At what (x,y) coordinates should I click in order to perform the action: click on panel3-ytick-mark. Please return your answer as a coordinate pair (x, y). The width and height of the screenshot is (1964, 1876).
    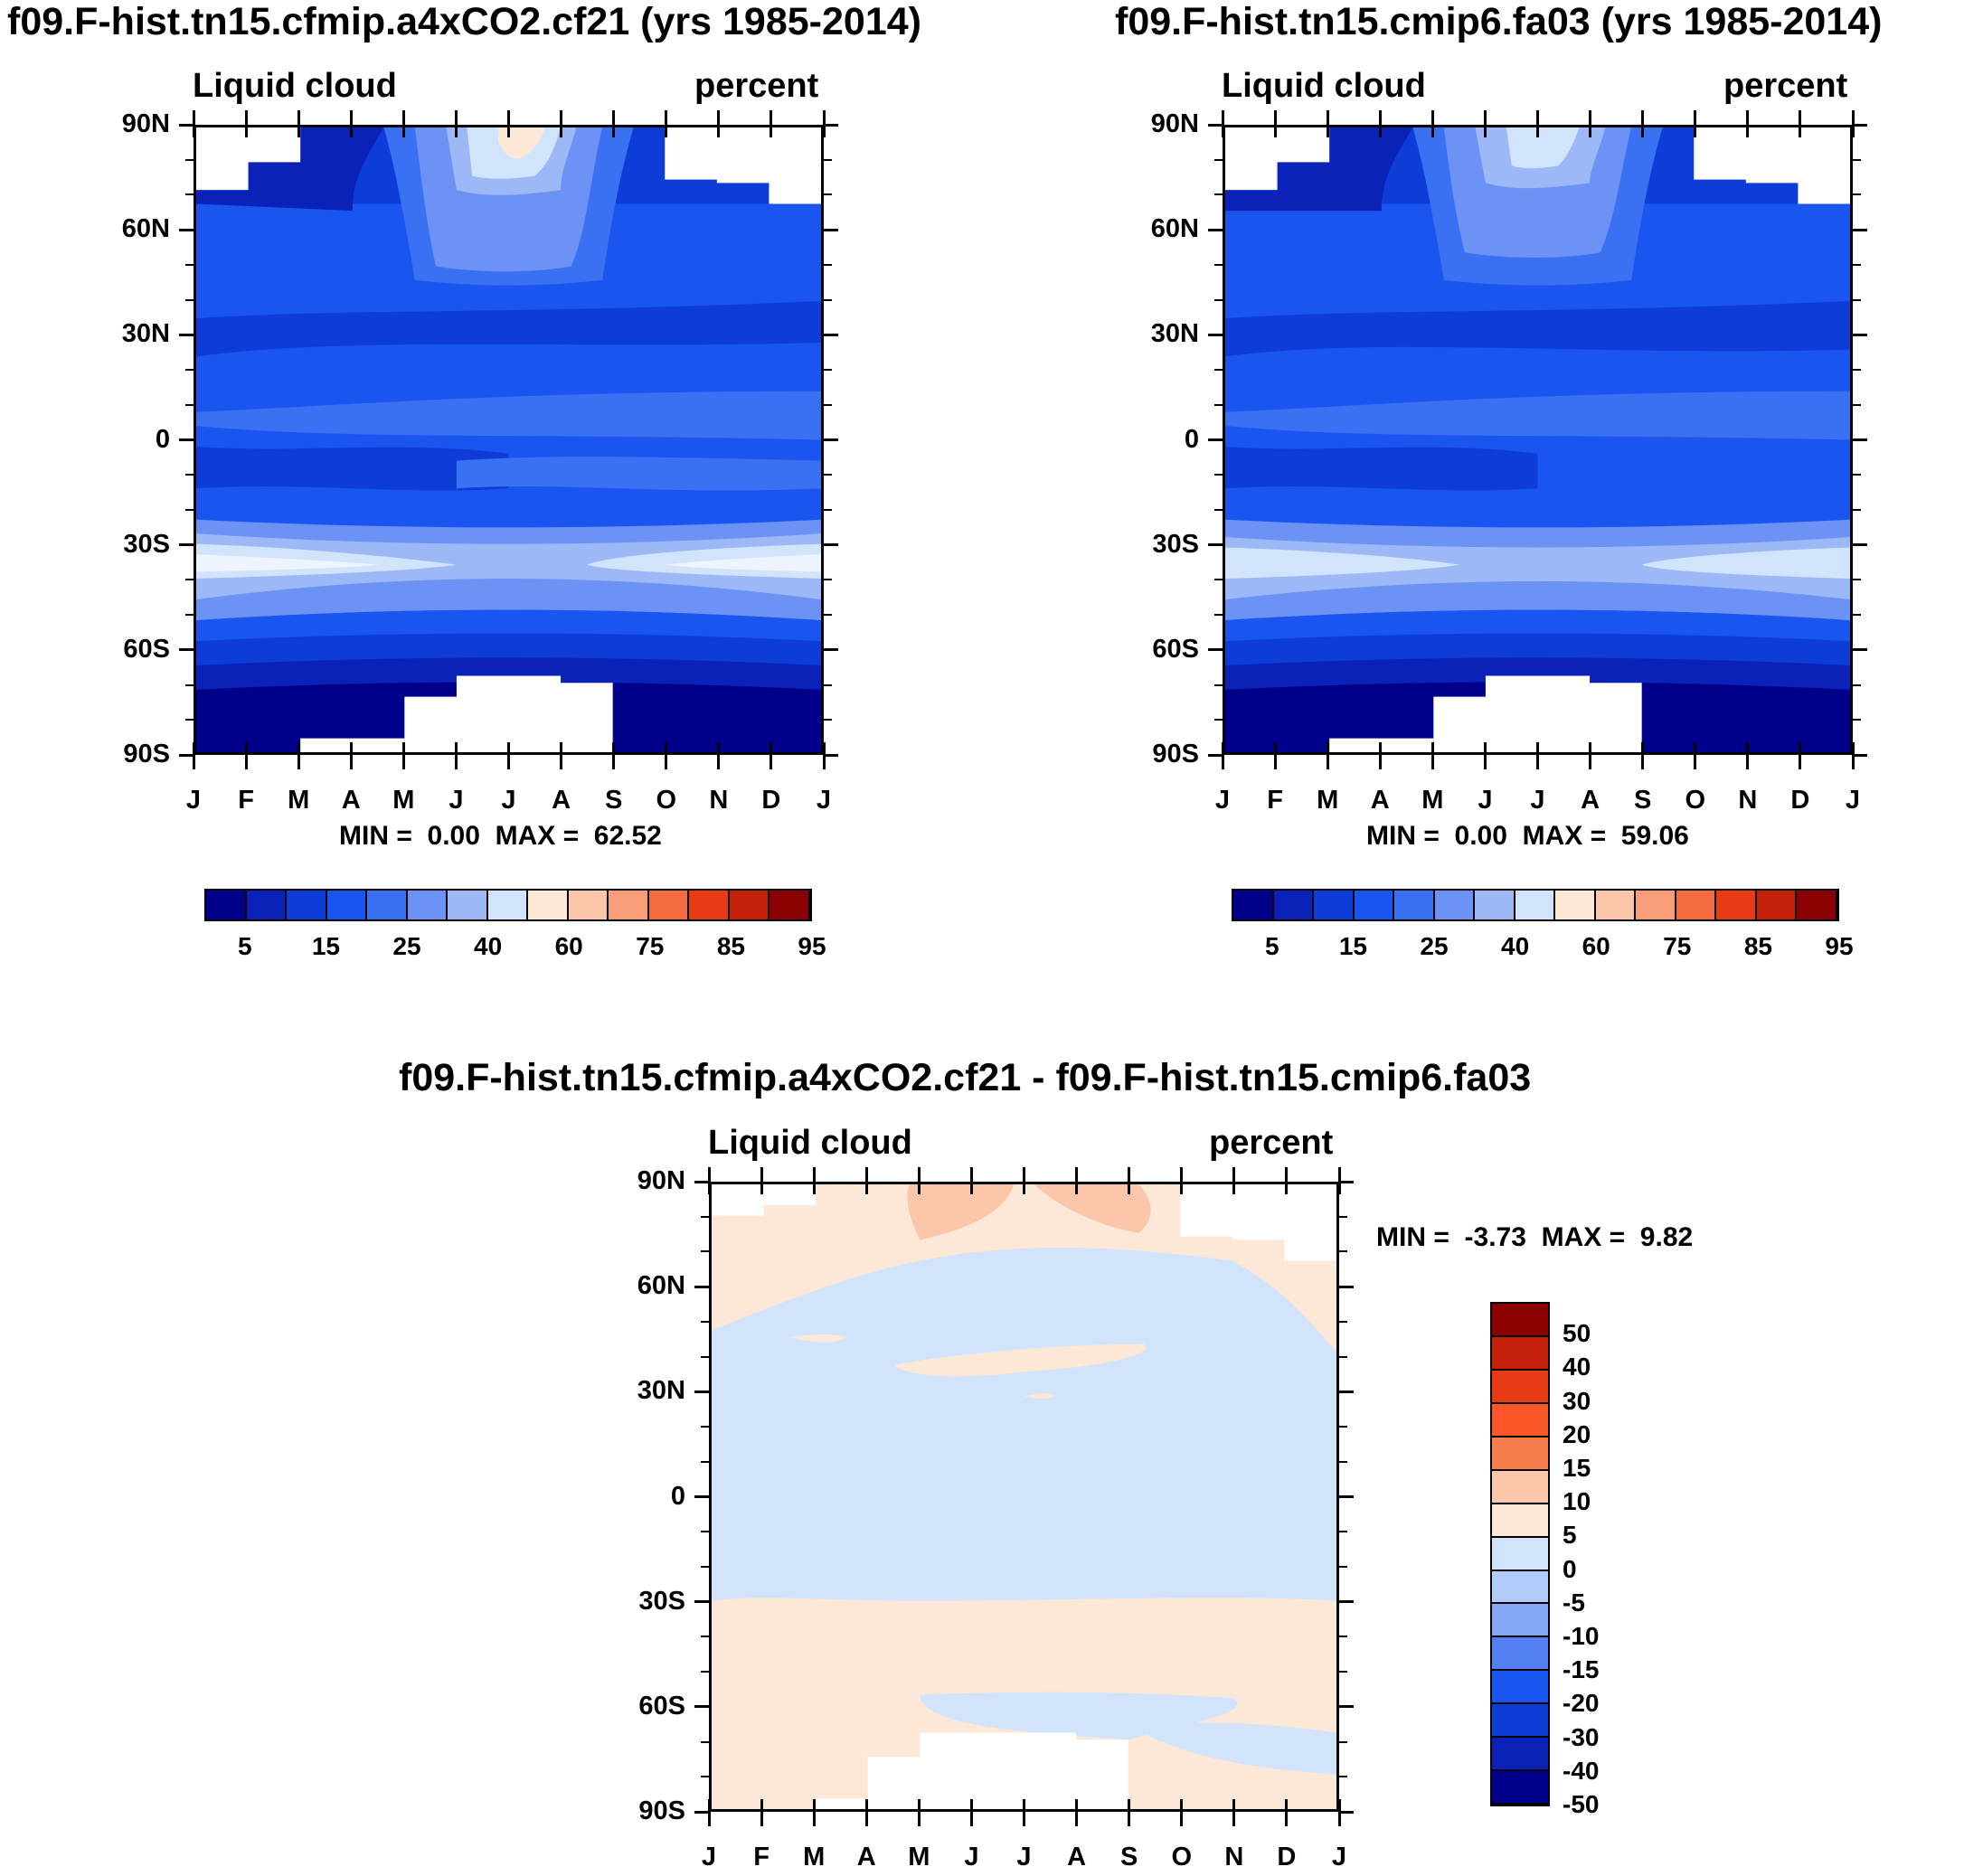
    Looking at the image, I should click on (701, 1181).